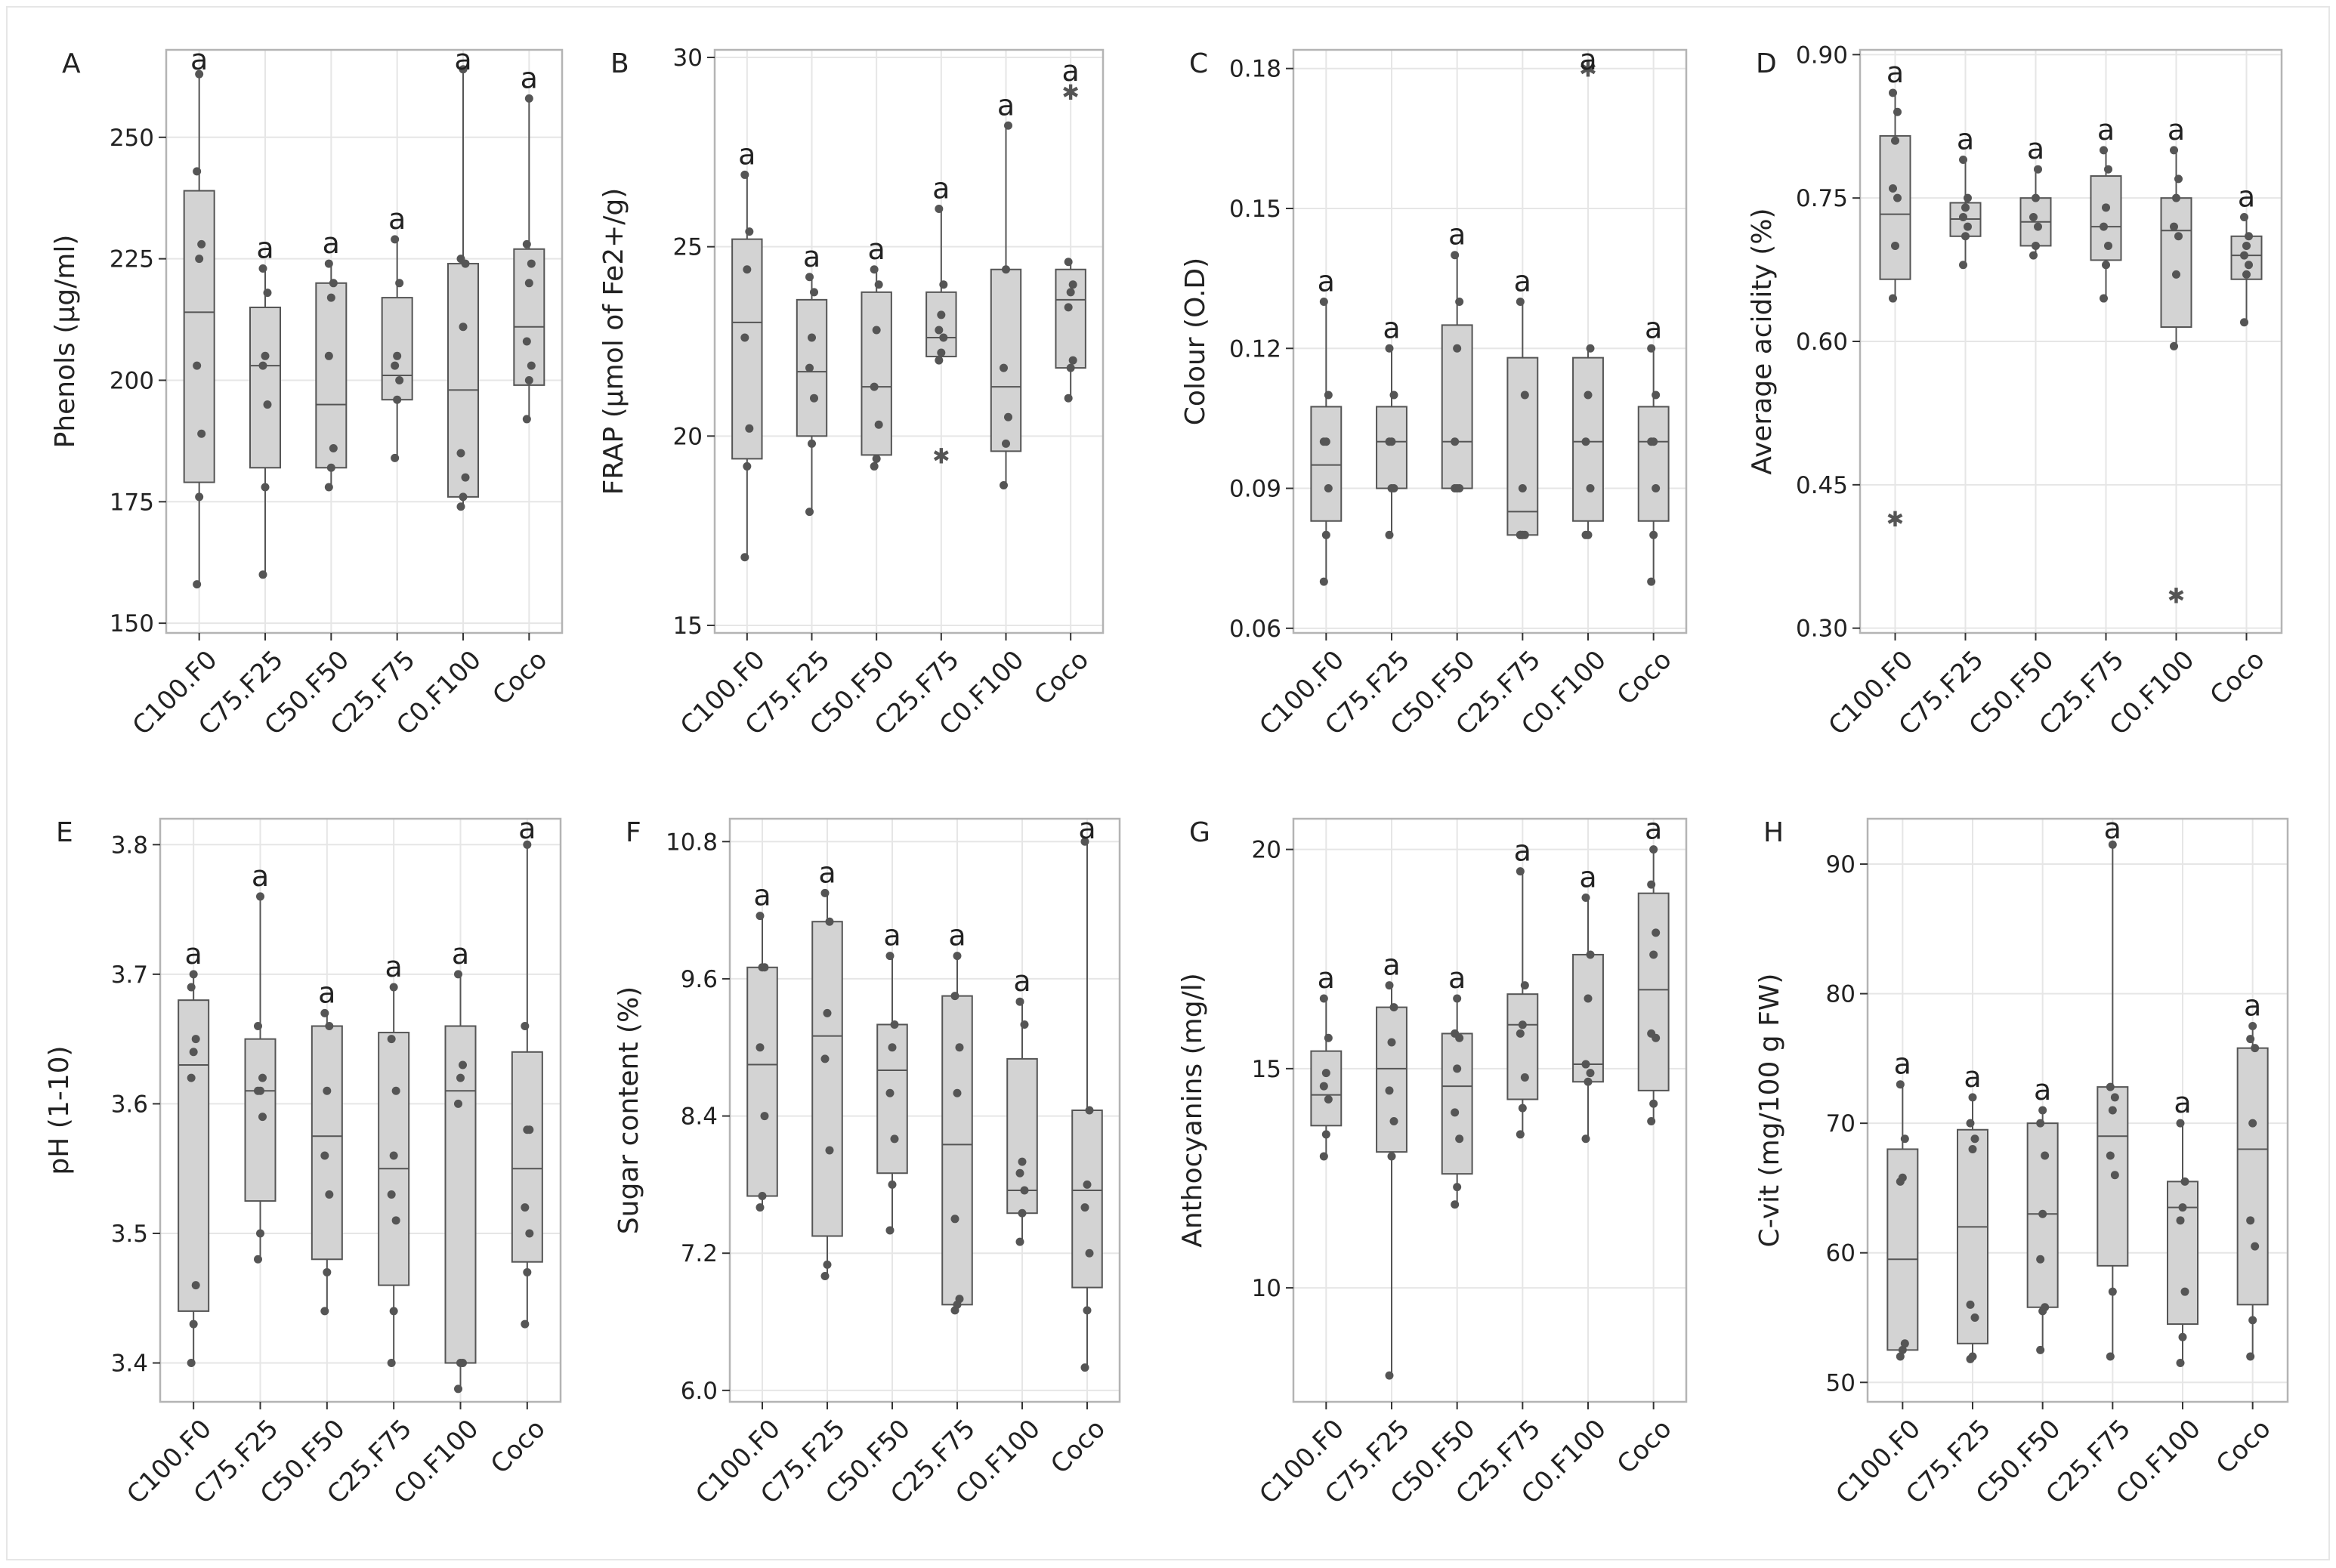 This screenshot has width=2336, height=1568. What do you see at coordinates (1587, 70) in the screenshot?
I see `outlier-marker: ✱` at bounding box center [1587, 70].